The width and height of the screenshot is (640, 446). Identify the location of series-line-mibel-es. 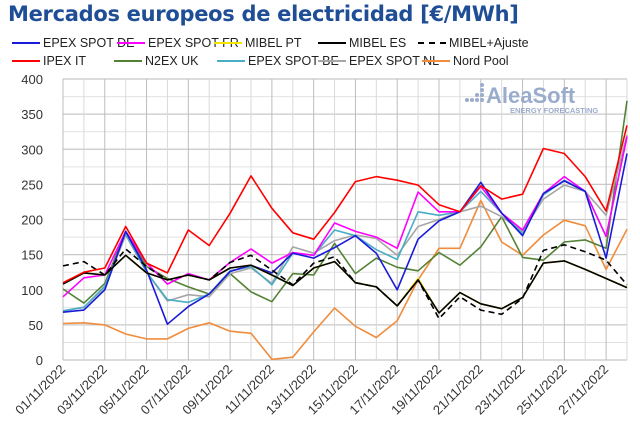
(345, 284).